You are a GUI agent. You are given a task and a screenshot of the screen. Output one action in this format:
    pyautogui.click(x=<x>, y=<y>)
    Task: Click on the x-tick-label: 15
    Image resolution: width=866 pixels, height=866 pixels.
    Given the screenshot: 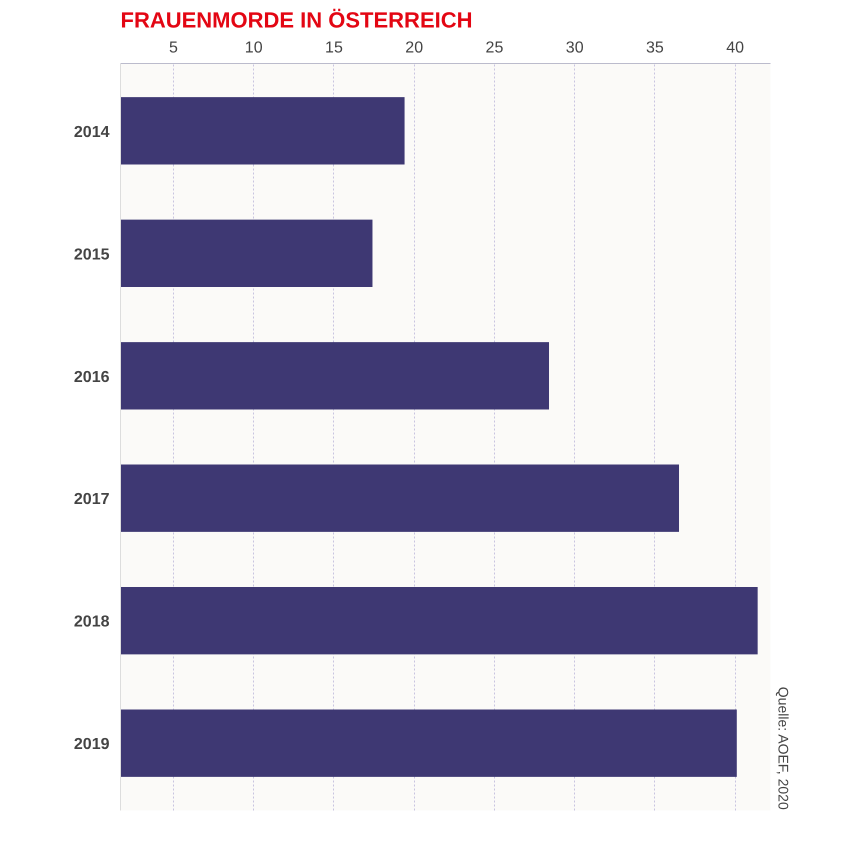 What is the action you would take?
    pyautogui.click(x=334, y=48)
    